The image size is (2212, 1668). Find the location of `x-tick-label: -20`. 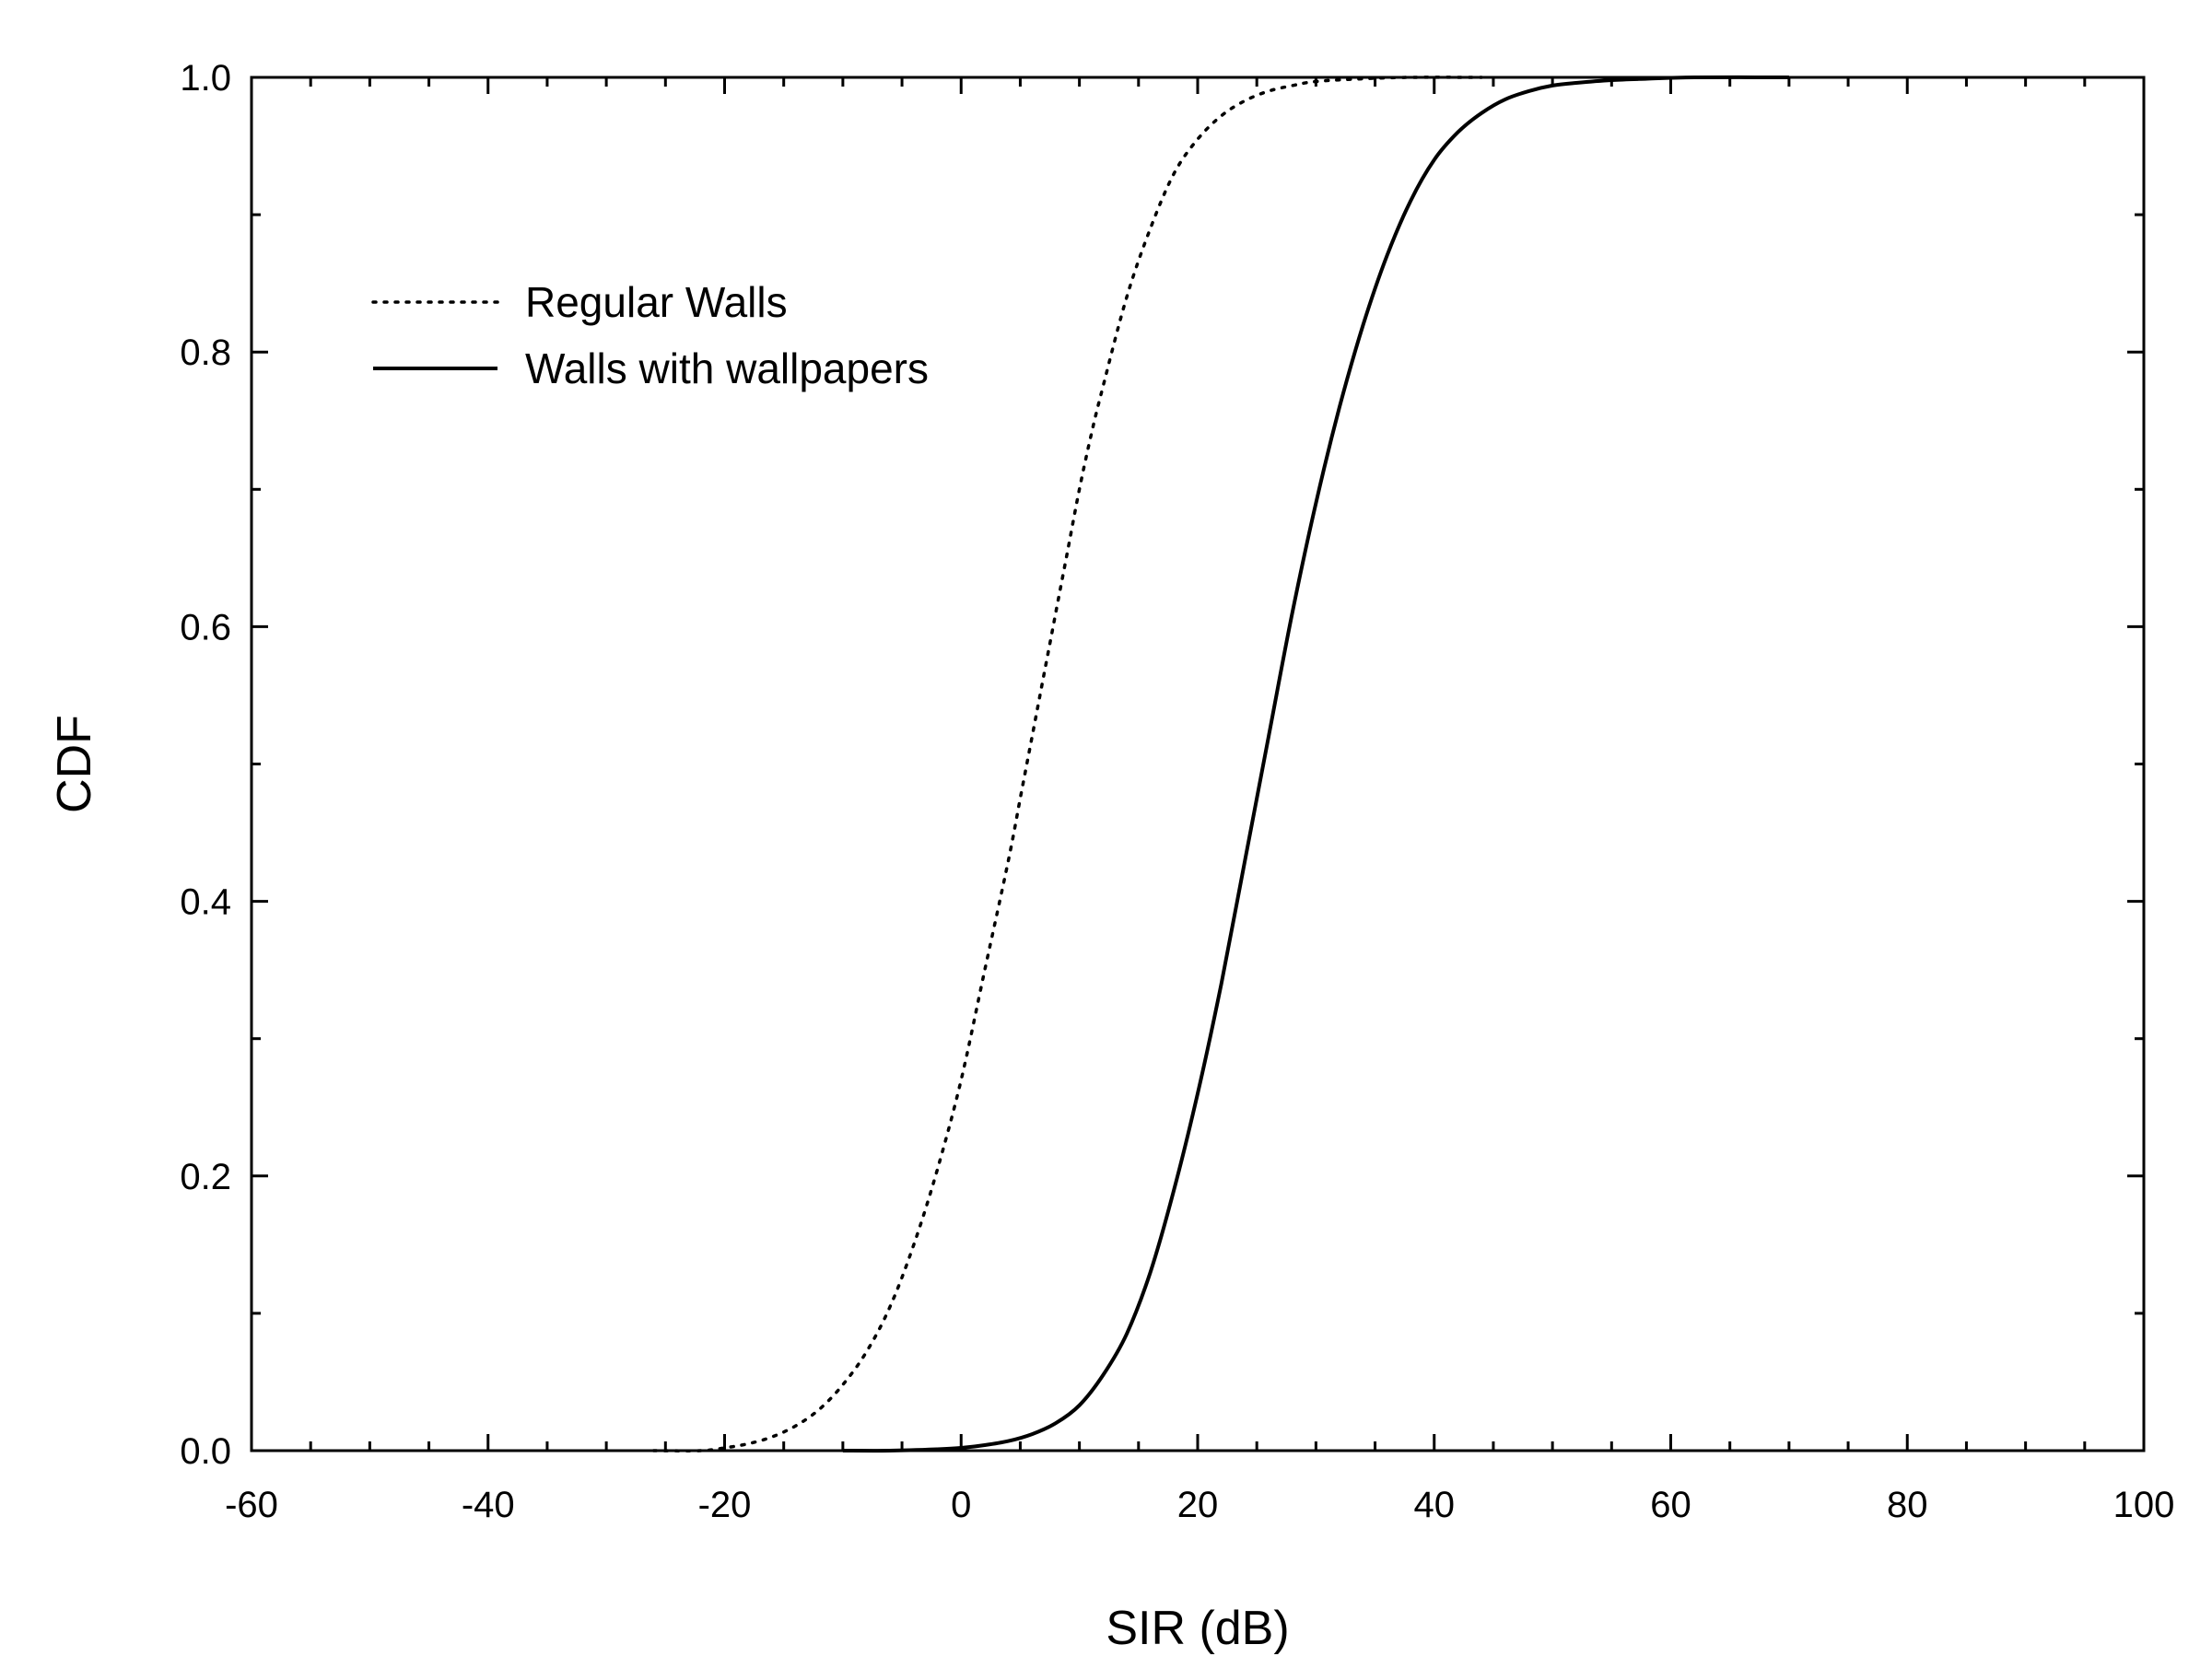

x-tick-label: -20 is located at coordinates (725, 1505).